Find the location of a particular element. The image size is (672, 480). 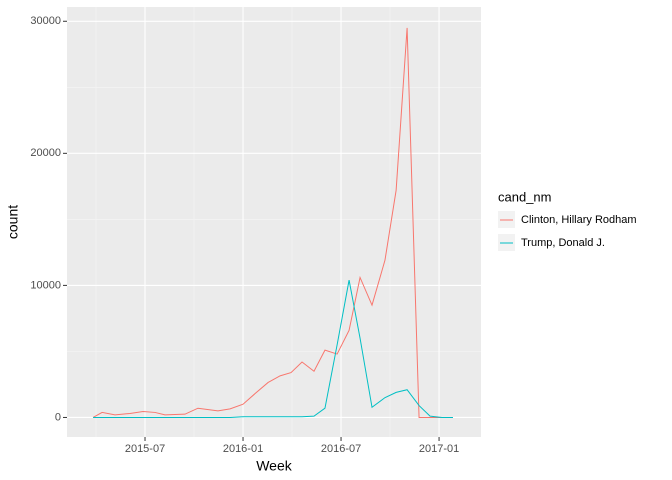

x-axis-title: Week is located at coordinates (274, 466).